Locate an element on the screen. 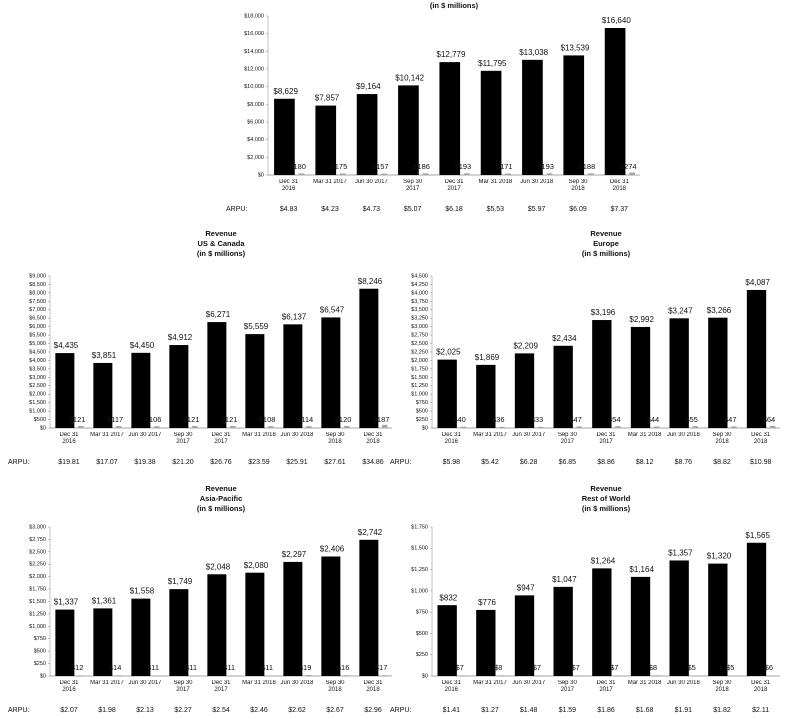 The image size is (785, 719). y-tick-label: $16,000 is located at coordinates (254, 34).